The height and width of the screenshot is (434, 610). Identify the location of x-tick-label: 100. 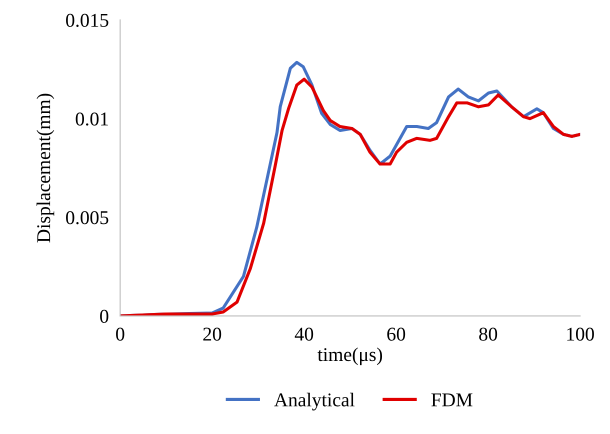
(580, 334).